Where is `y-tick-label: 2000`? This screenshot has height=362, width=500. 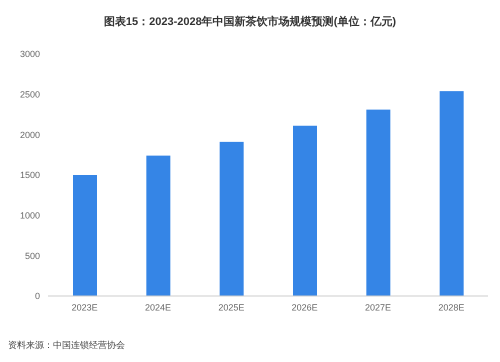 y-tick-label: 2000 is located at coordinates (30, 135).